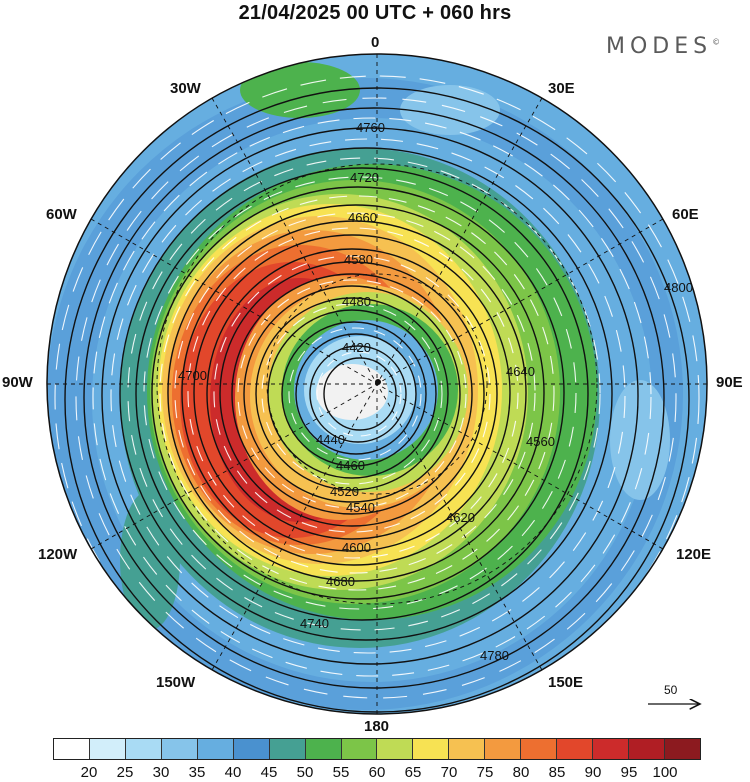 This screenshot has height=782, width=750. What do you see at coordinates (192, 375) in the screenshot?
I see `svg-text: 4700` at bounding box center [192, 375].